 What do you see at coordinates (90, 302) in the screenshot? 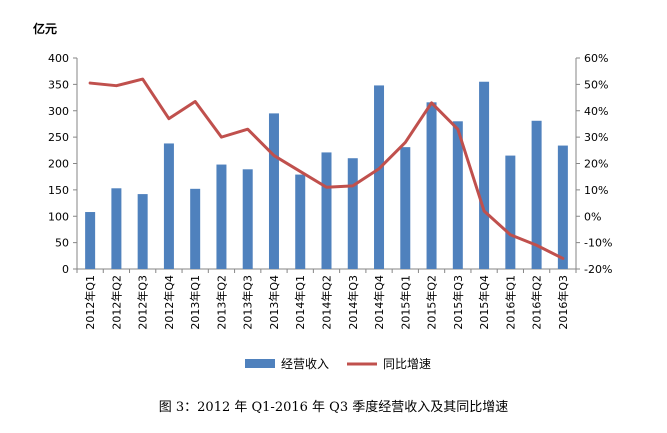
I see `x-tick-label: 2012年Q1` at bounding box center [90, 302].